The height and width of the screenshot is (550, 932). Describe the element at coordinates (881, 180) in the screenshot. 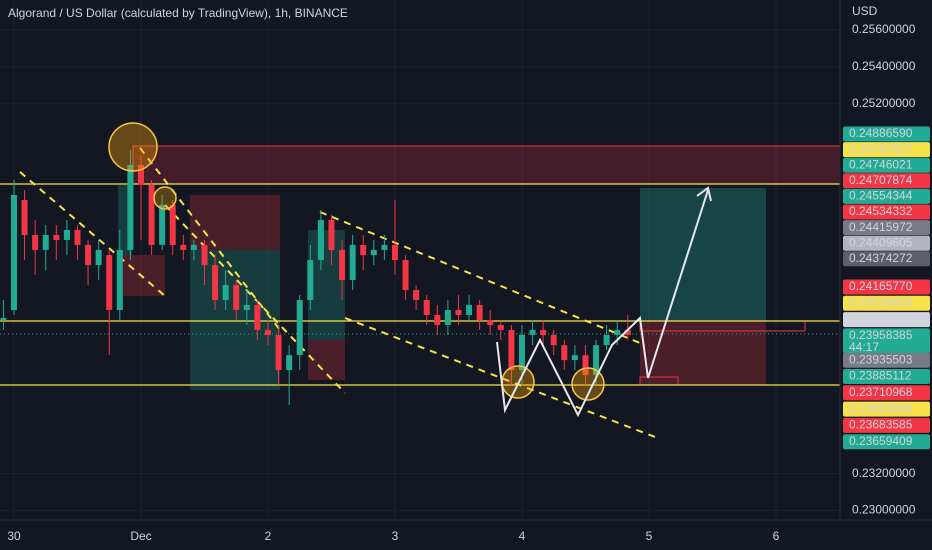

I see `price-tag-label: 0.24707874` at that location.